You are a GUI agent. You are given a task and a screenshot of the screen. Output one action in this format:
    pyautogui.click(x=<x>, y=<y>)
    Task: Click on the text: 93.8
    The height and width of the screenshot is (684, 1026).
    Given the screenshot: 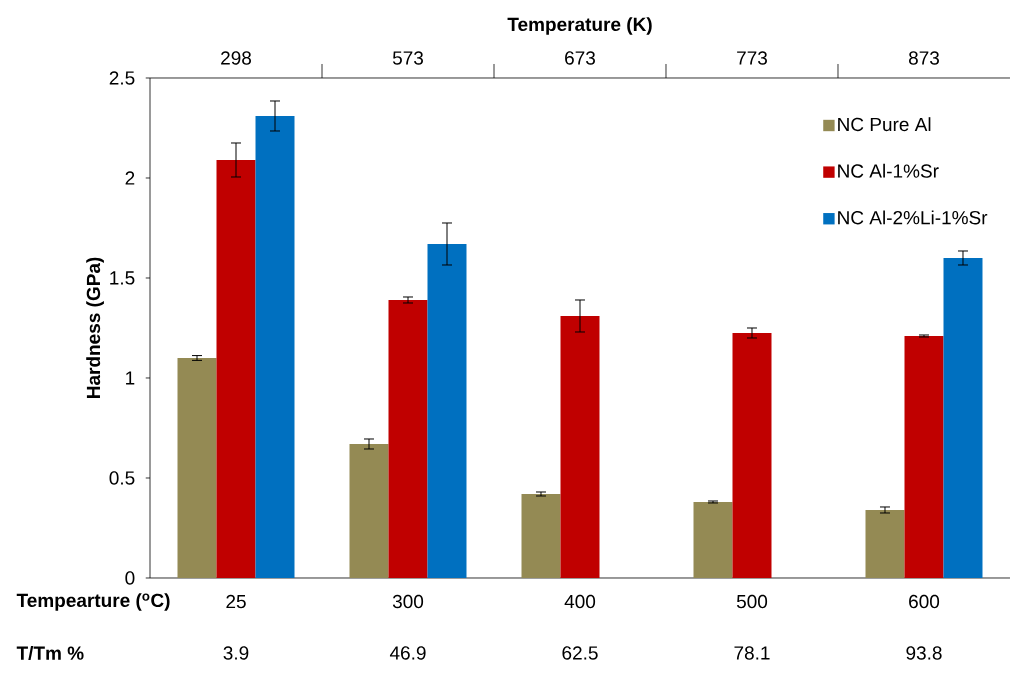 What is the action you would take?
    pyautogui.click(x=924, y=653)
    